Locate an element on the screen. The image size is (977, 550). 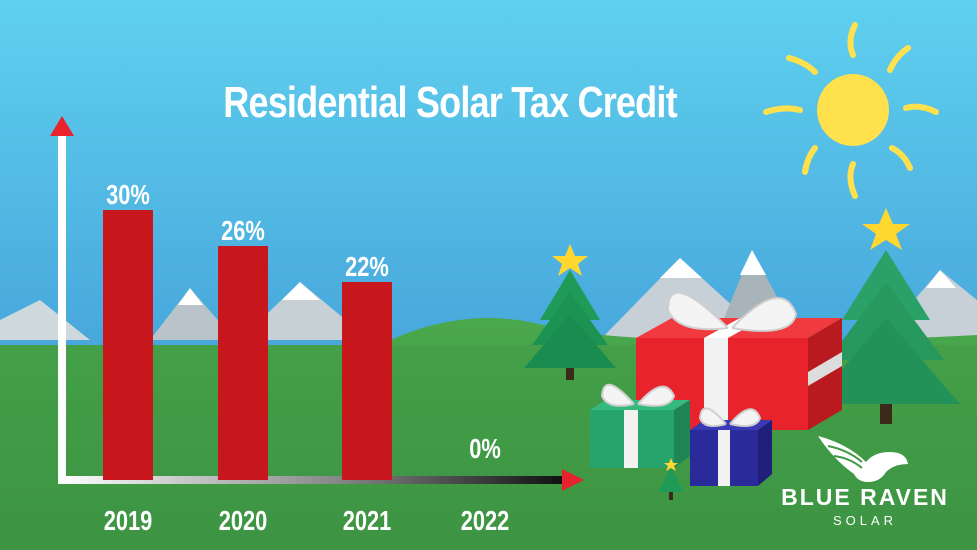
small-tree-icon is located at coordinates (671, 479).